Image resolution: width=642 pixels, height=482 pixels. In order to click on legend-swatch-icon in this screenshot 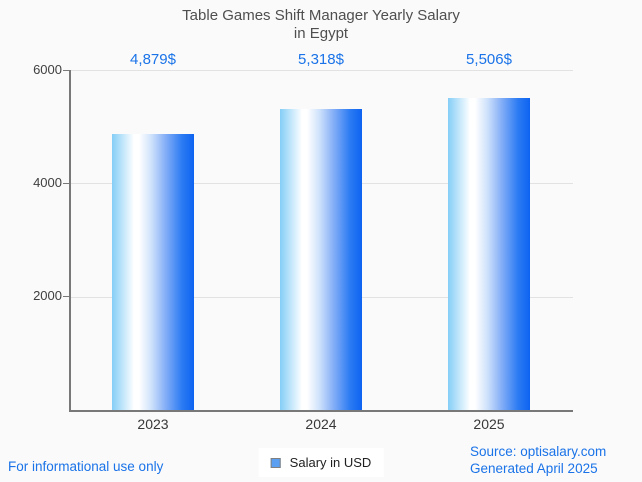, I will do `click(275, 462)`.